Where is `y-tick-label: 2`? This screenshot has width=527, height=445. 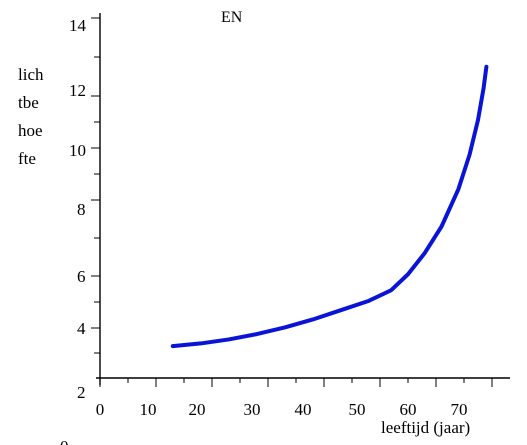
y-tick-label: 2 is located at coordinates (81, 392).